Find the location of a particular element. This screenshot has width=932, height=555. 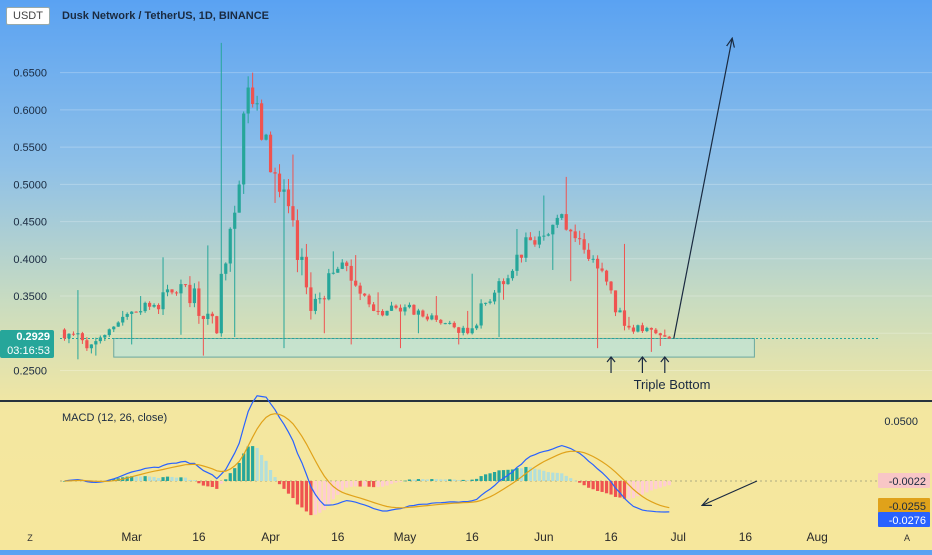

macd-value-label: -0.0022 is located at coordinates (907, 482).